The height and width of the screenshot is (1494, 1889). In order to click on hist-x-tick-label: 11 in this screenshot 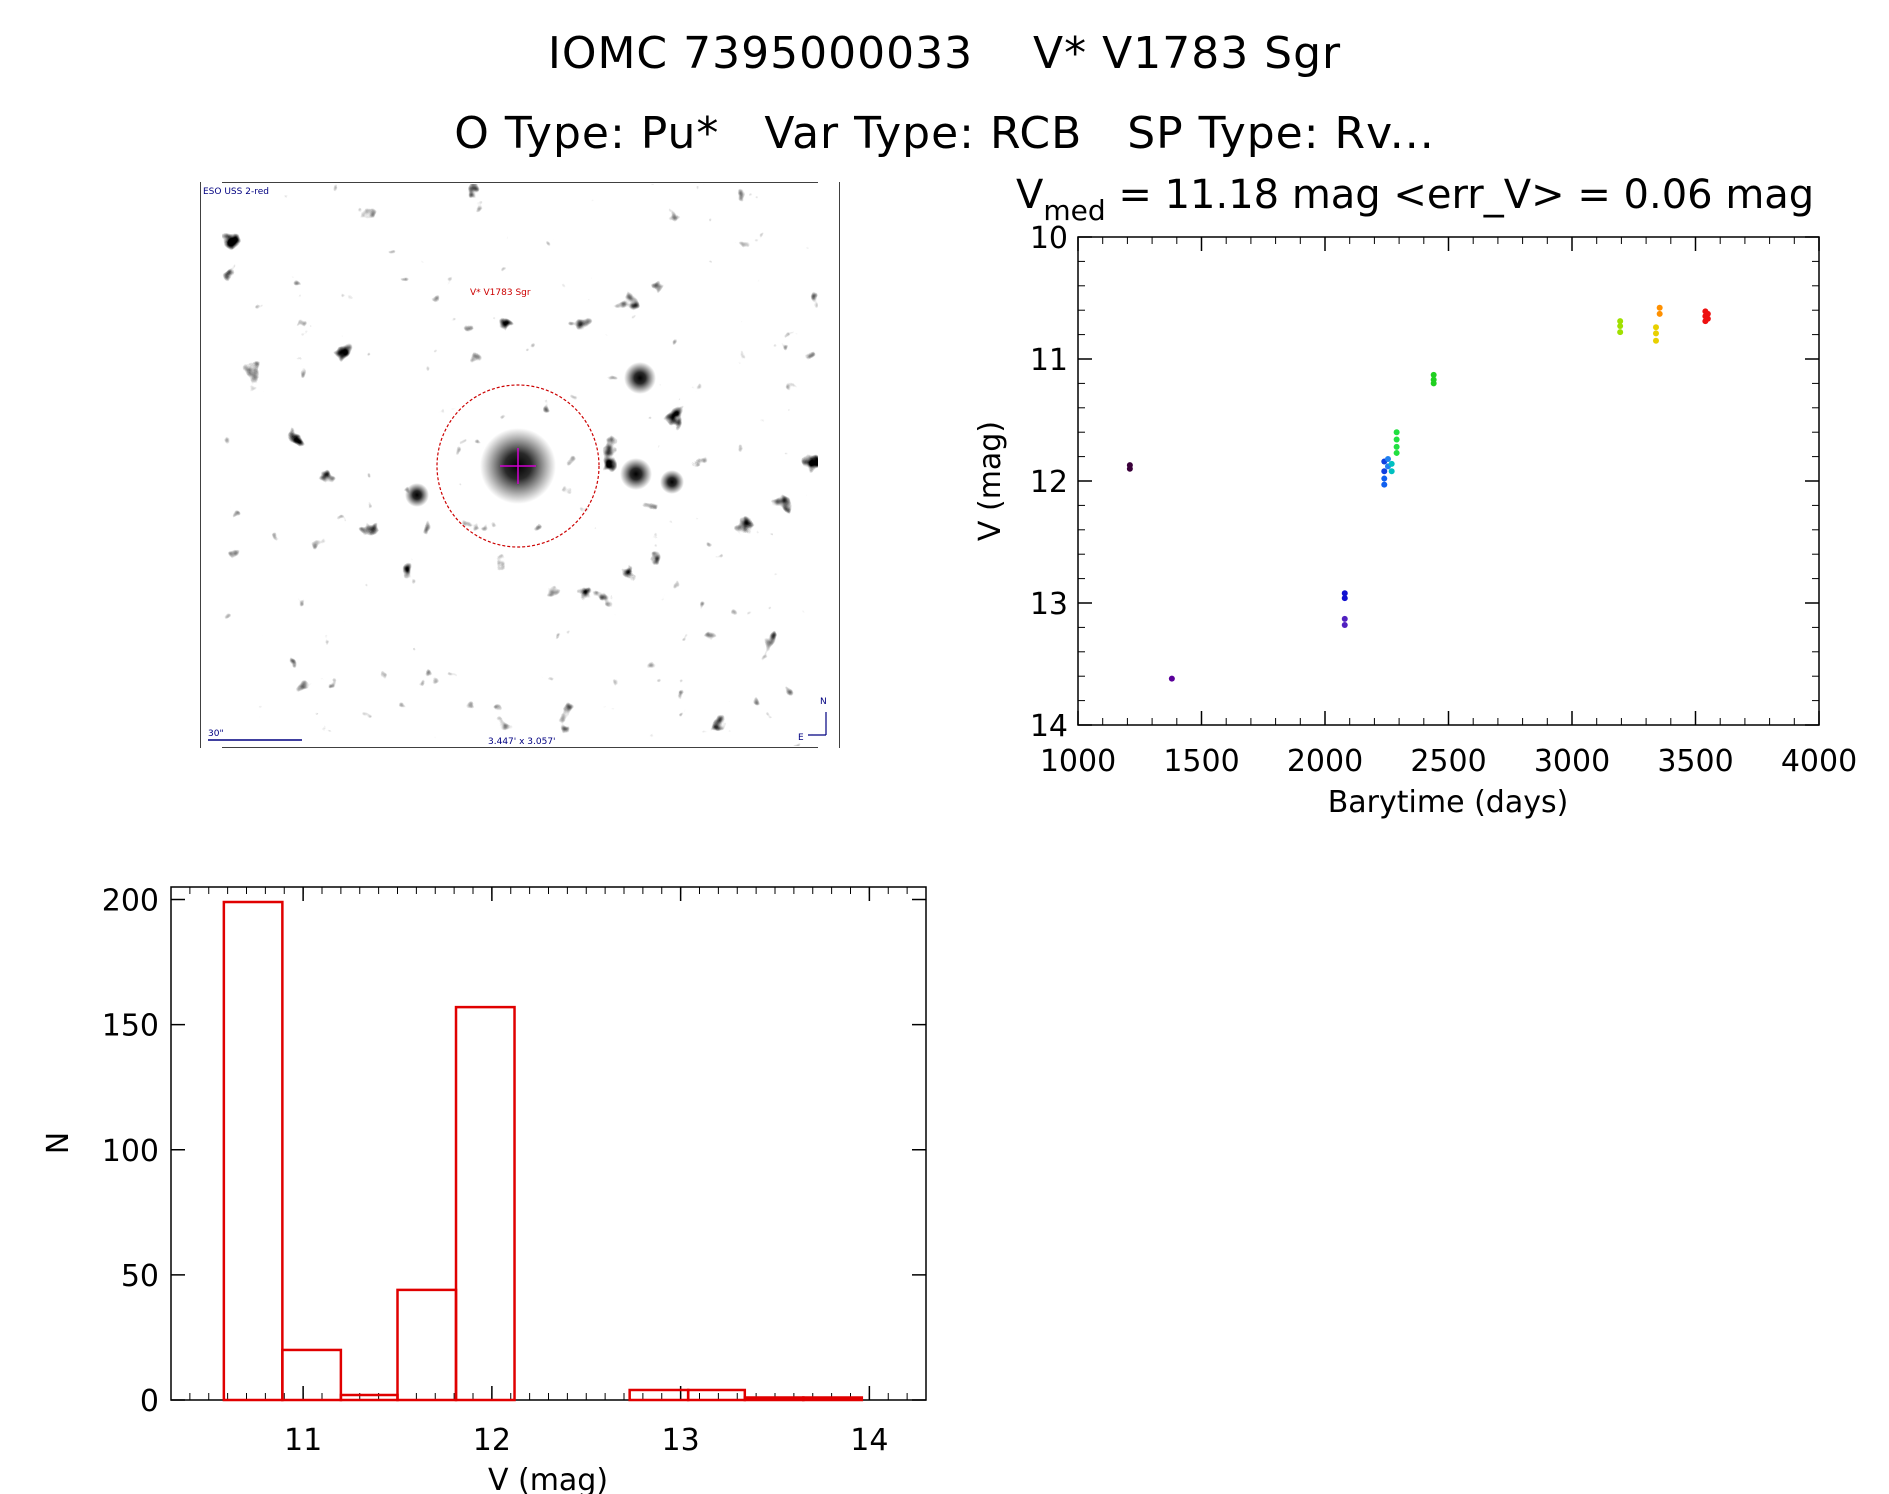, I will do `click(303, 1440)`.